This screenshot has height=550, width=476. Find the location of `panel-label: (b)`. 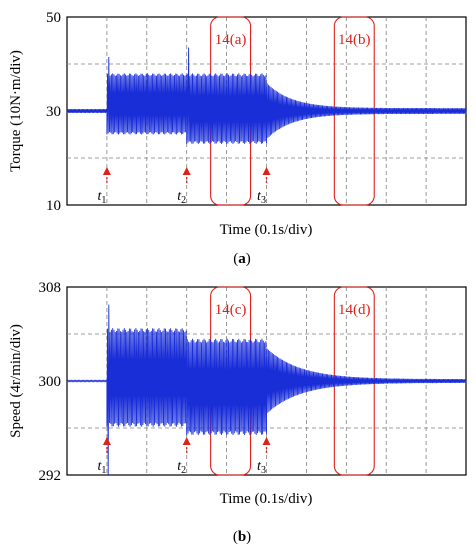

panel-label: (b) is located at coordinates (242, 537).